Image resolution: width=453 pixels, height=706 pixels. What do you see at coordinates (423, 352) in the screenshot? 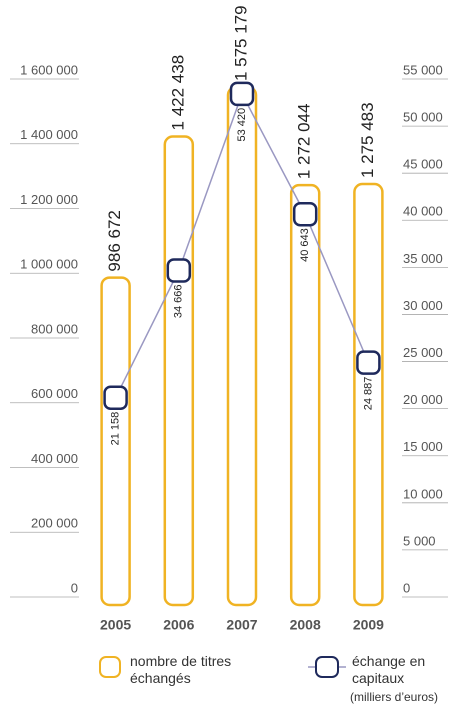
I see `y2-tick-label: 25 000` at bounding box center [423, 352].